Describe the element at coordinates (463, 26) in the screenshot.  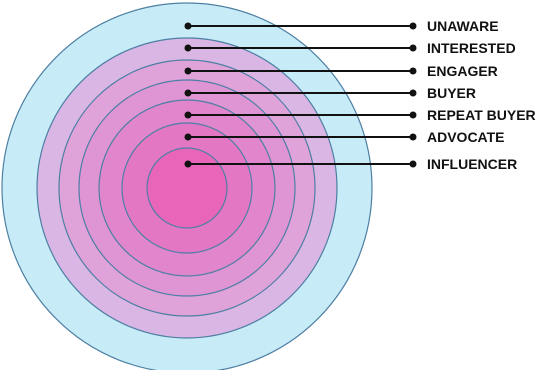
I see `label-unaware: UNAWARE` at that location.